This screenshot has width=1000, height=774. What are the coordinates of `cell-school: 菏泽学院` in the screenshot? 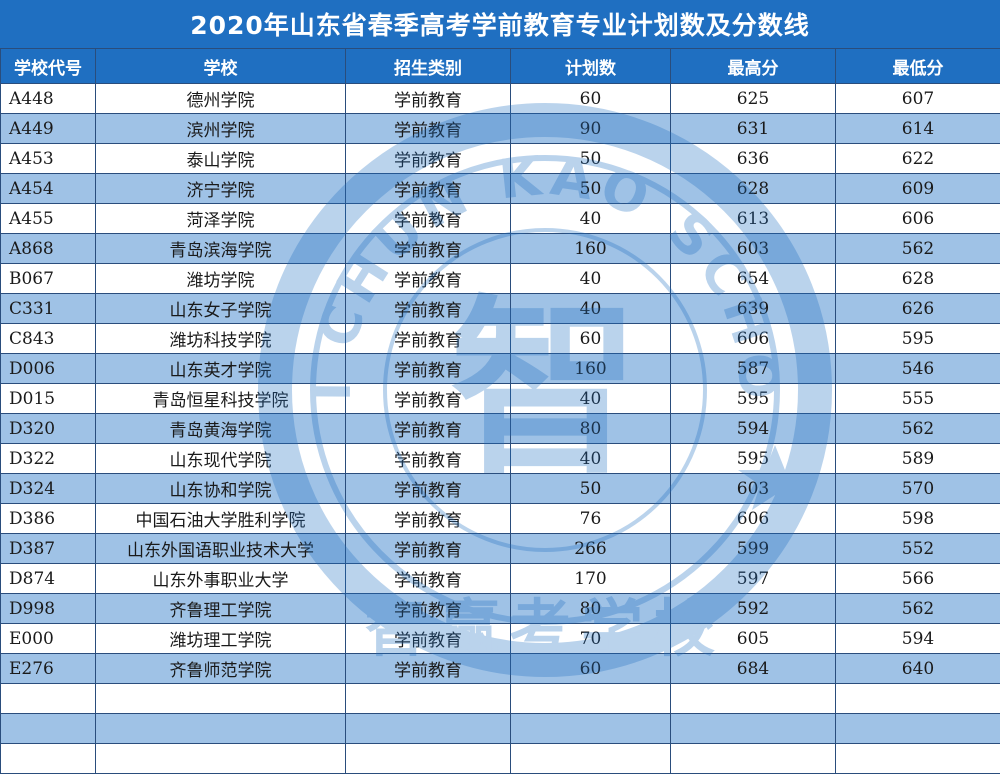 It's located at (221, 219).